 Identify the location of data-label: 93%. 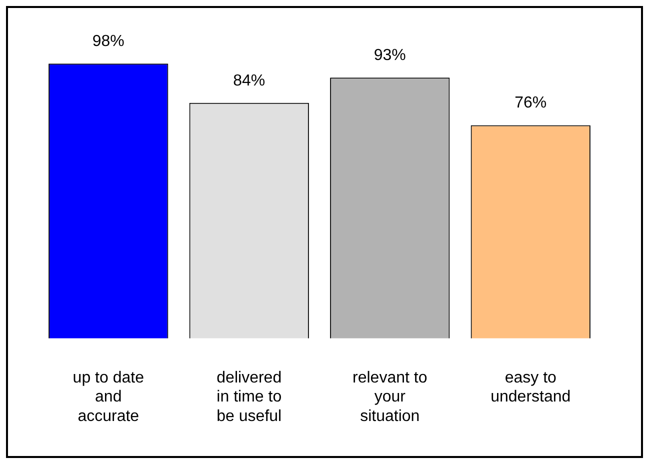
(390, 55).